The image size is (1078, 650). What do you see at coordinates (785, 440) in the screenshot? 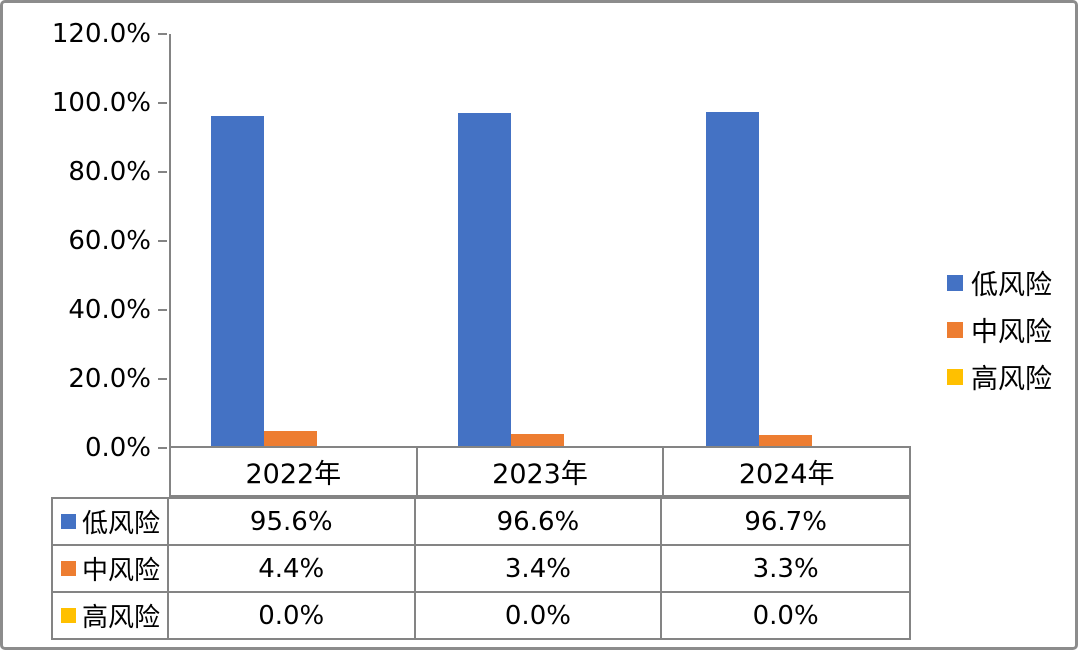
I see `bar-mid-risk-2024` at bounding box center [785, 440].